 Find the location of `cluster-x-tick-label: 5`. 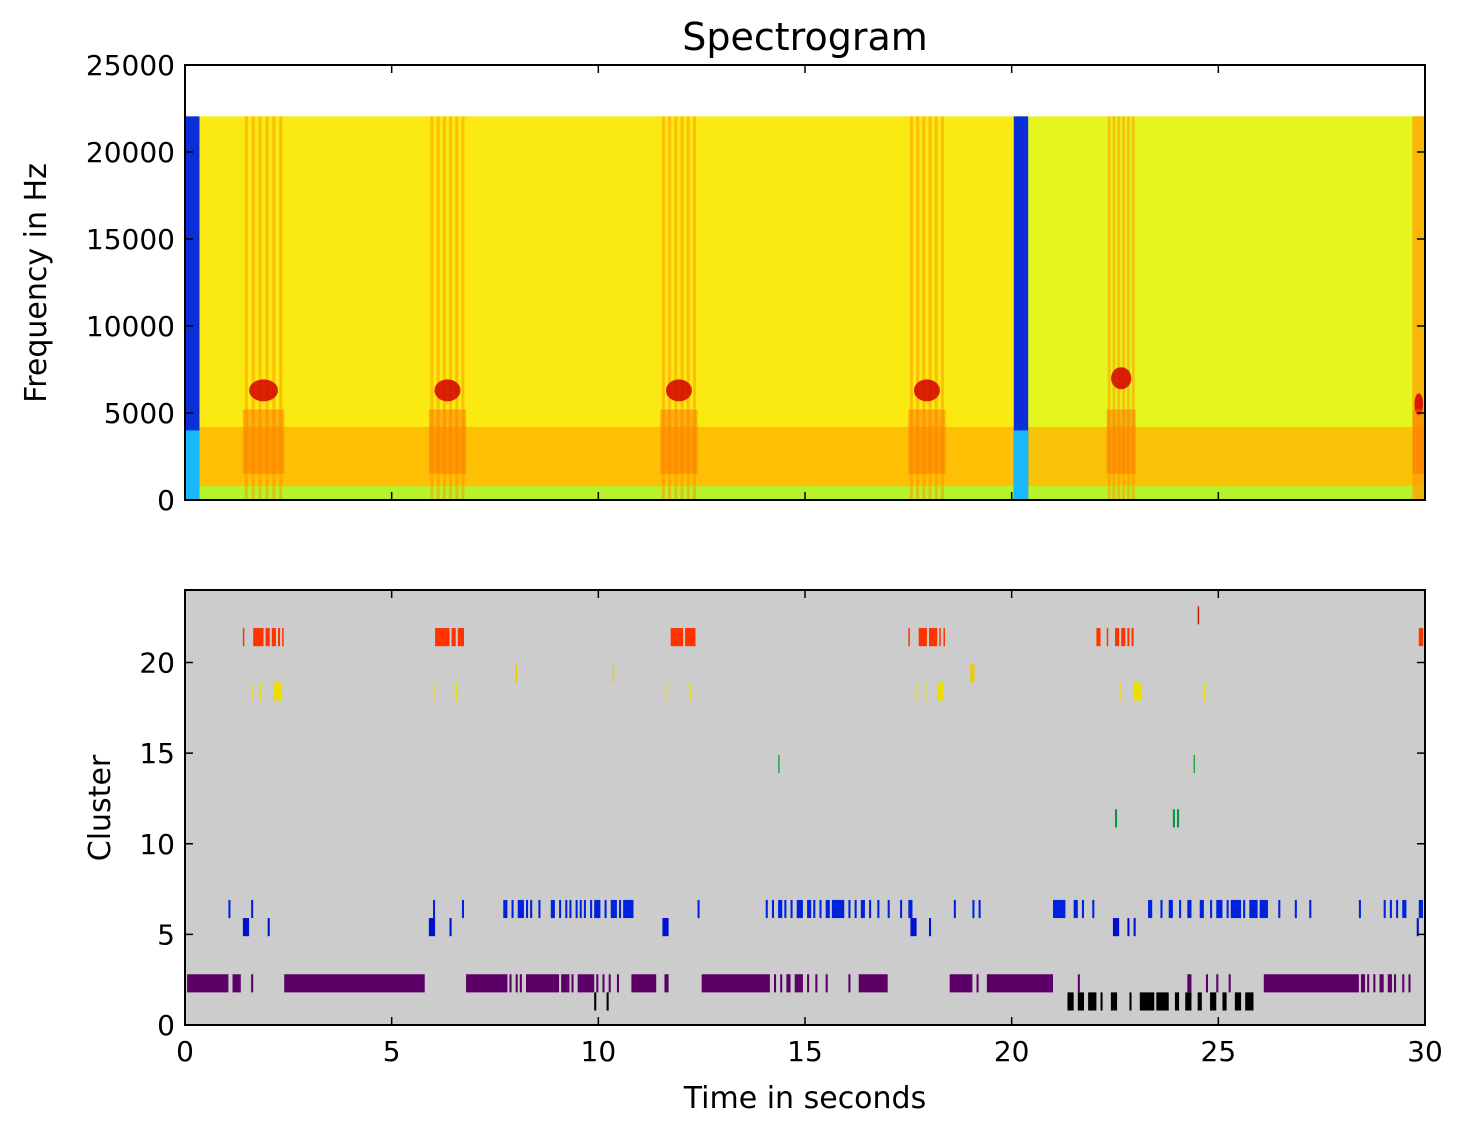

cluster-x-tick-label: 5 is located at coordinates (392, 1051).